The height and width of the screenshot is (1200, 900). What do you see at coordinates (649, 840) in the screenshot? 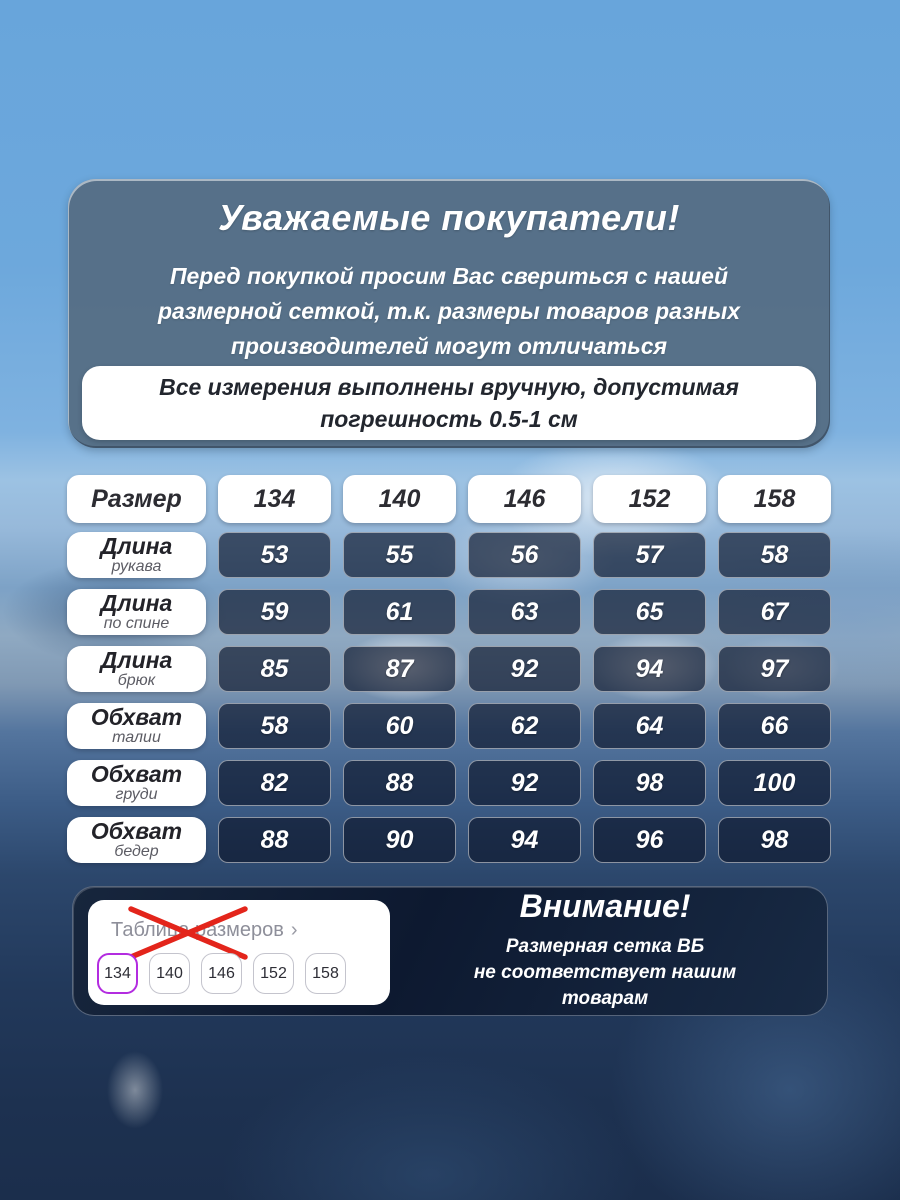
I see `table-cell: 96` at bounding box center [649, 840].